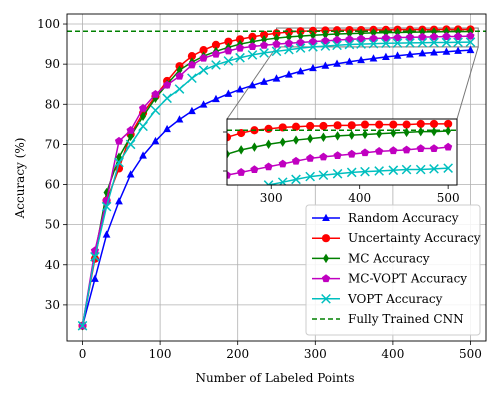 Image resolution: width=500 pixels, height=400 pixels. Describe the element at coordinates (395, 299) in the screenshot. I see `legend-label: VOPT Accuracy` at that location.